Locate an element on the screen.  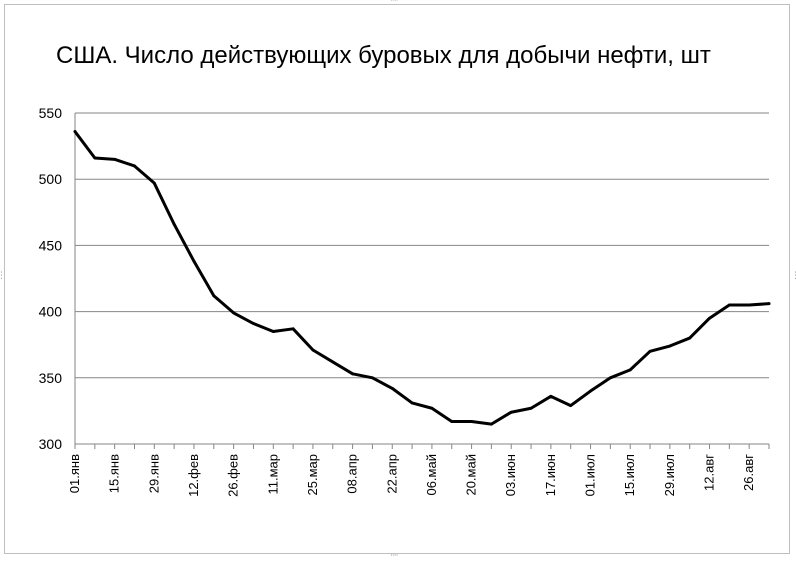
x-tick-label: 26.авг is located at coordinates (748, 472).